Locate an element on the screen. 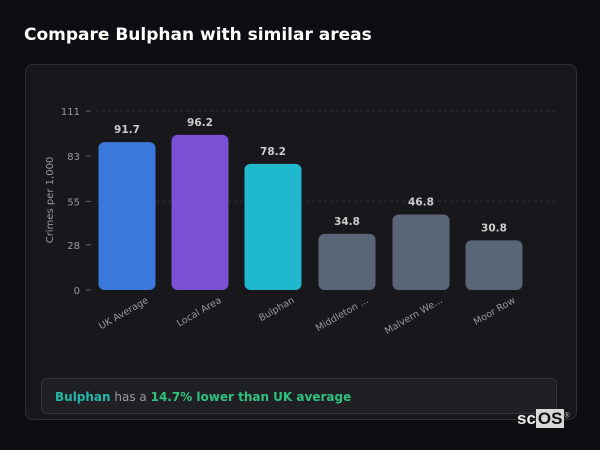 This screenshot has height=450, width=600. bar-value-label: 96.2 is located at coordinates (200, 123).